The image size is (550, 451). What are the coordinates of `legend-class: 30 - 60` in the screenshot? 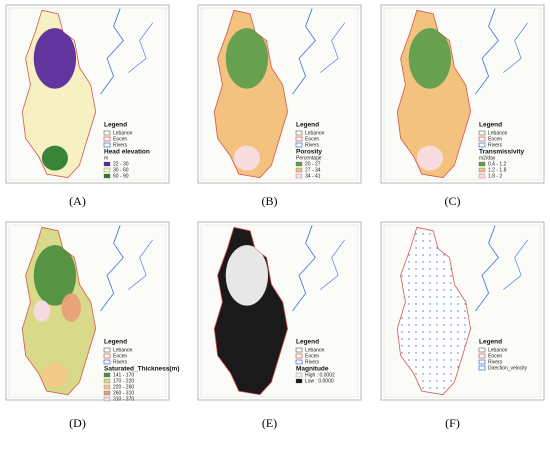 It's located at (121, 170).